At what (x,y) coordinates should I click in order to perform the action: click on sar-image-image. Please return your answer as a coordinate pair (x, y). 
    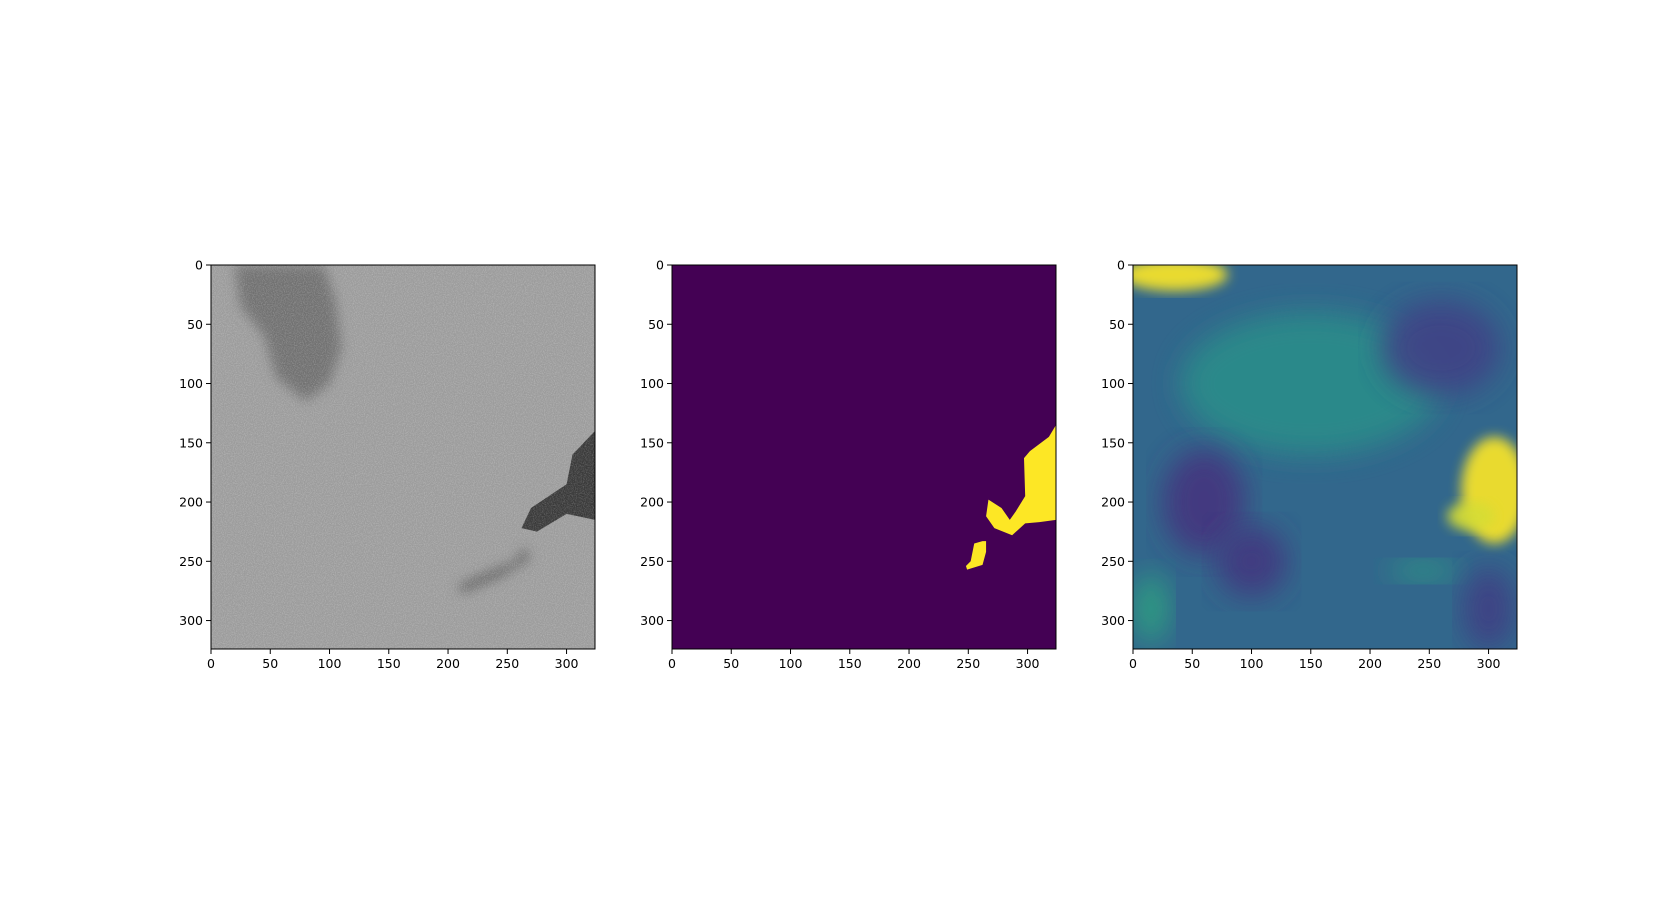
    Looking at the image, I should click on (403, 457).